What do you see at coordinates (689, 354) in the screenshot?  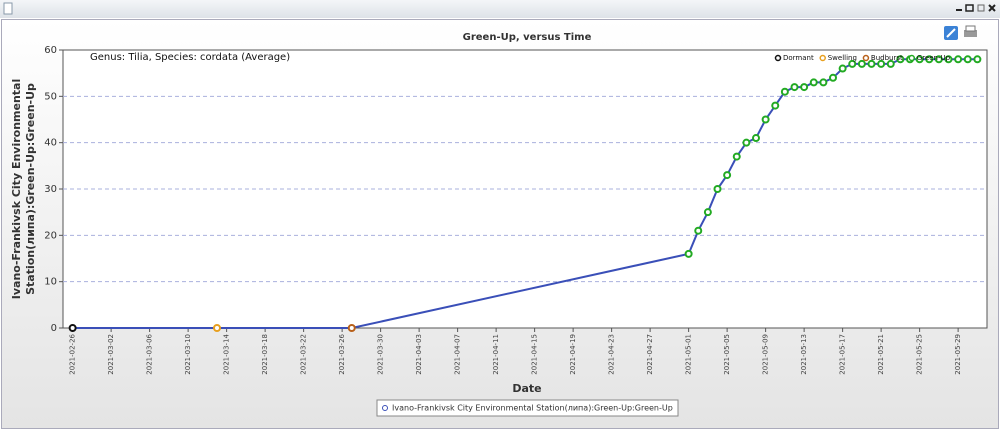 I see `x-tick-label: 2021-05-01` at bounding box center [689, 354].